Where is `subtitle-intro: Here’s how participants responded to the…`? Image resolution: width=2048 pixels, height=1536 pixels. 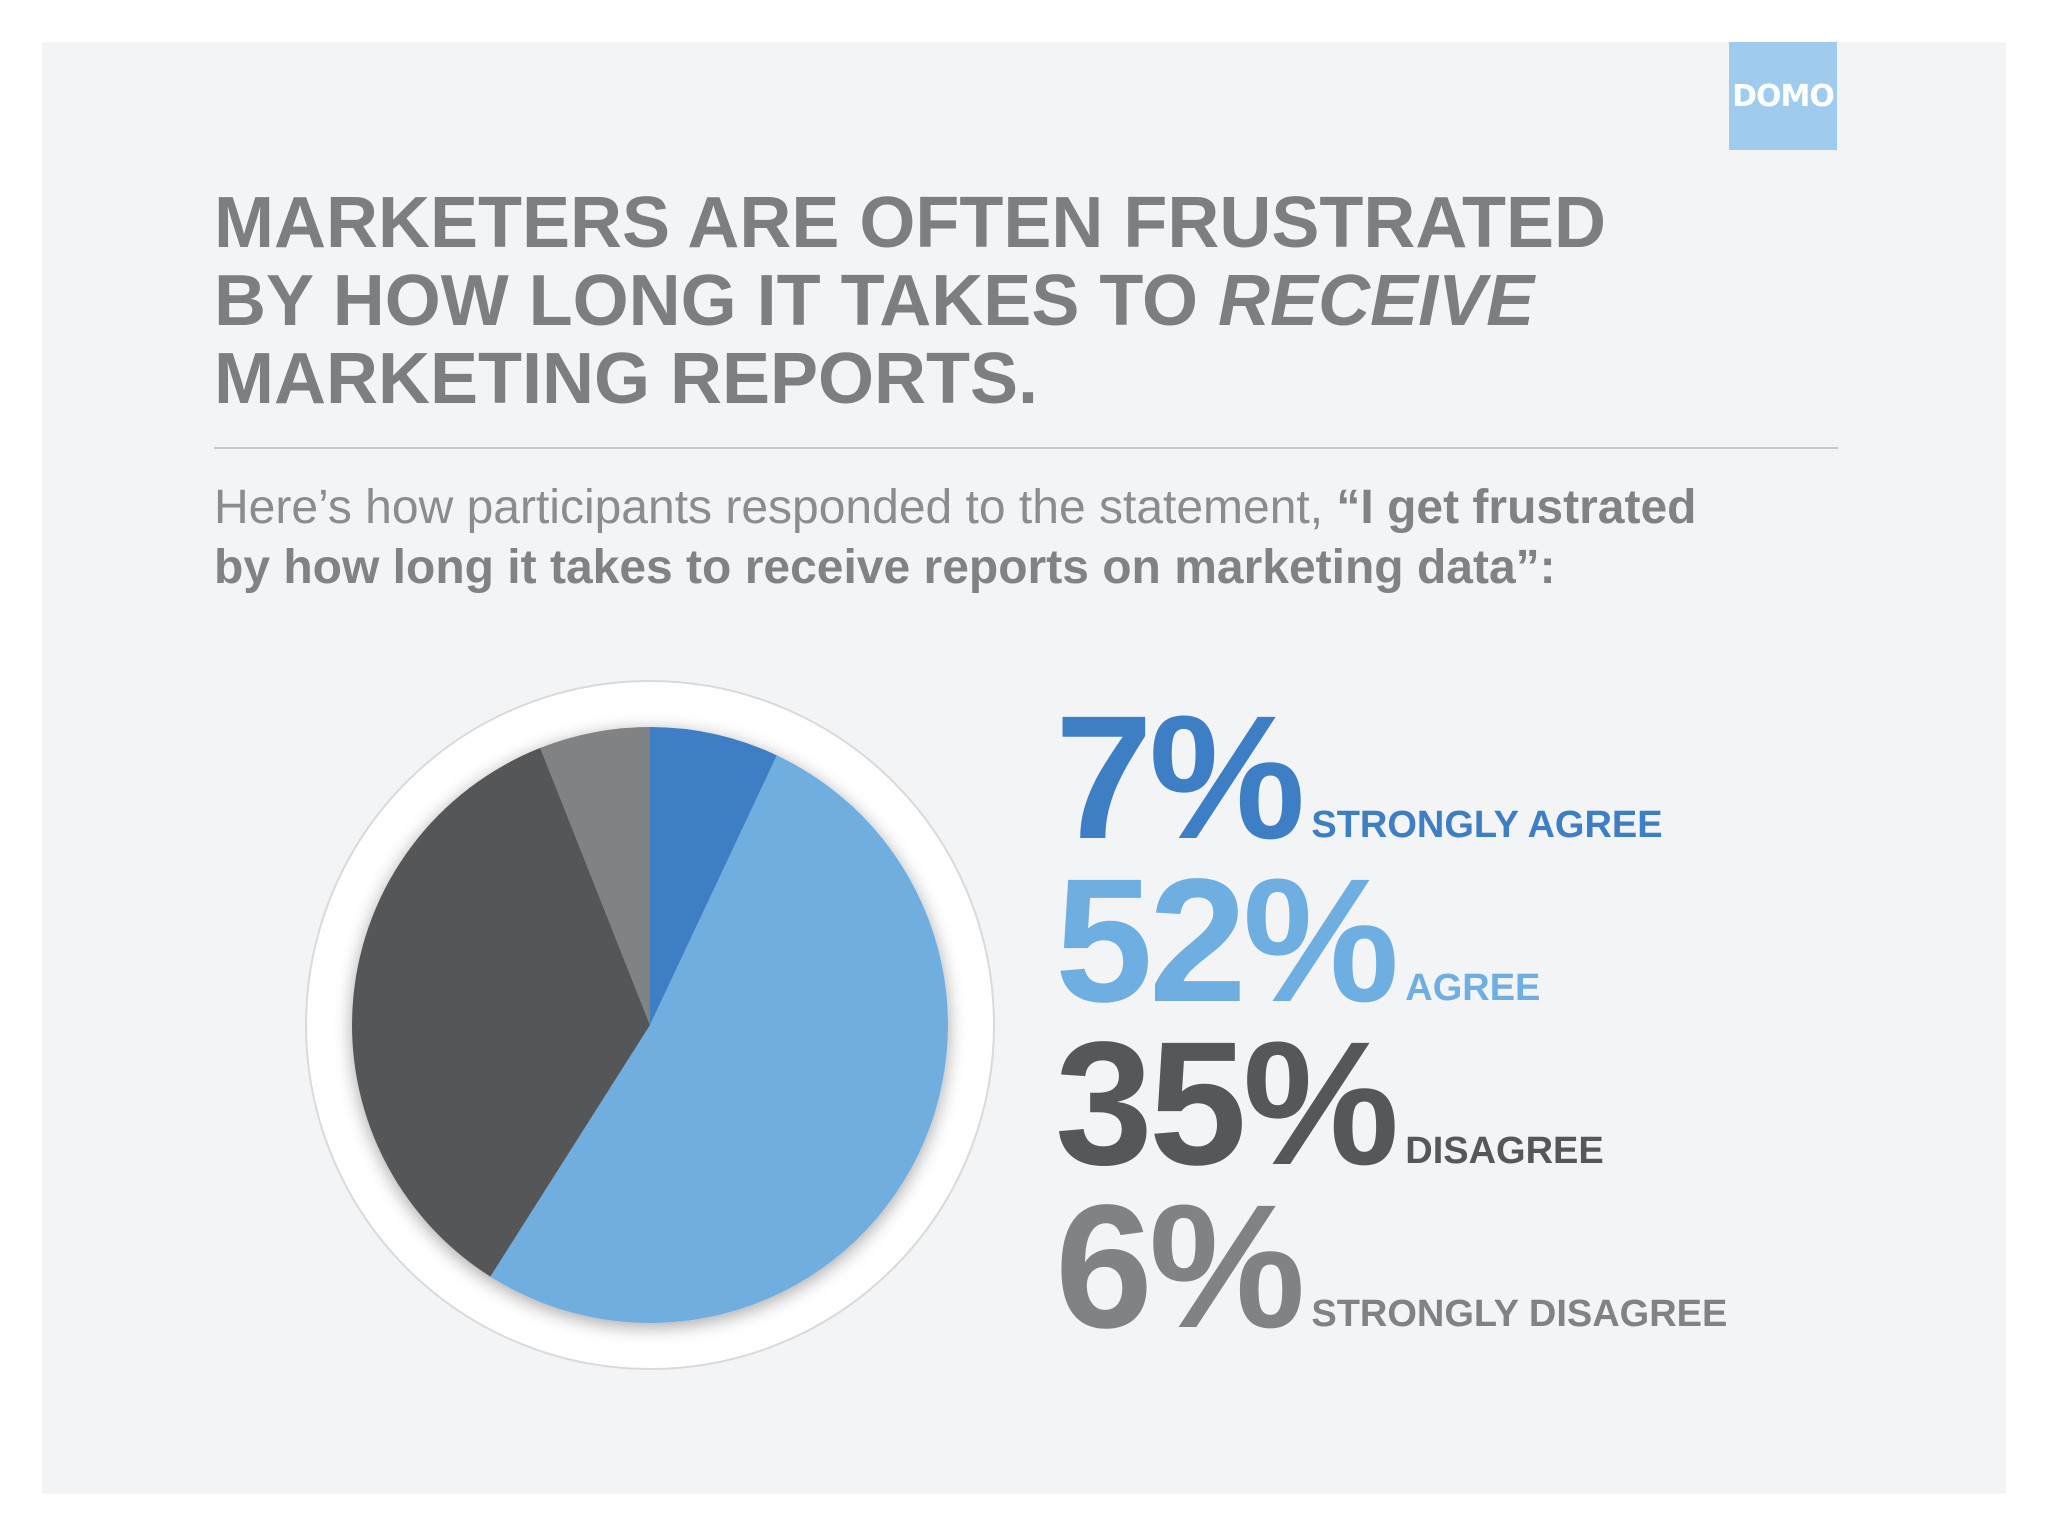 subtitle-intro: Here’s how participants responded to the… is located at coordinates (775, 507).